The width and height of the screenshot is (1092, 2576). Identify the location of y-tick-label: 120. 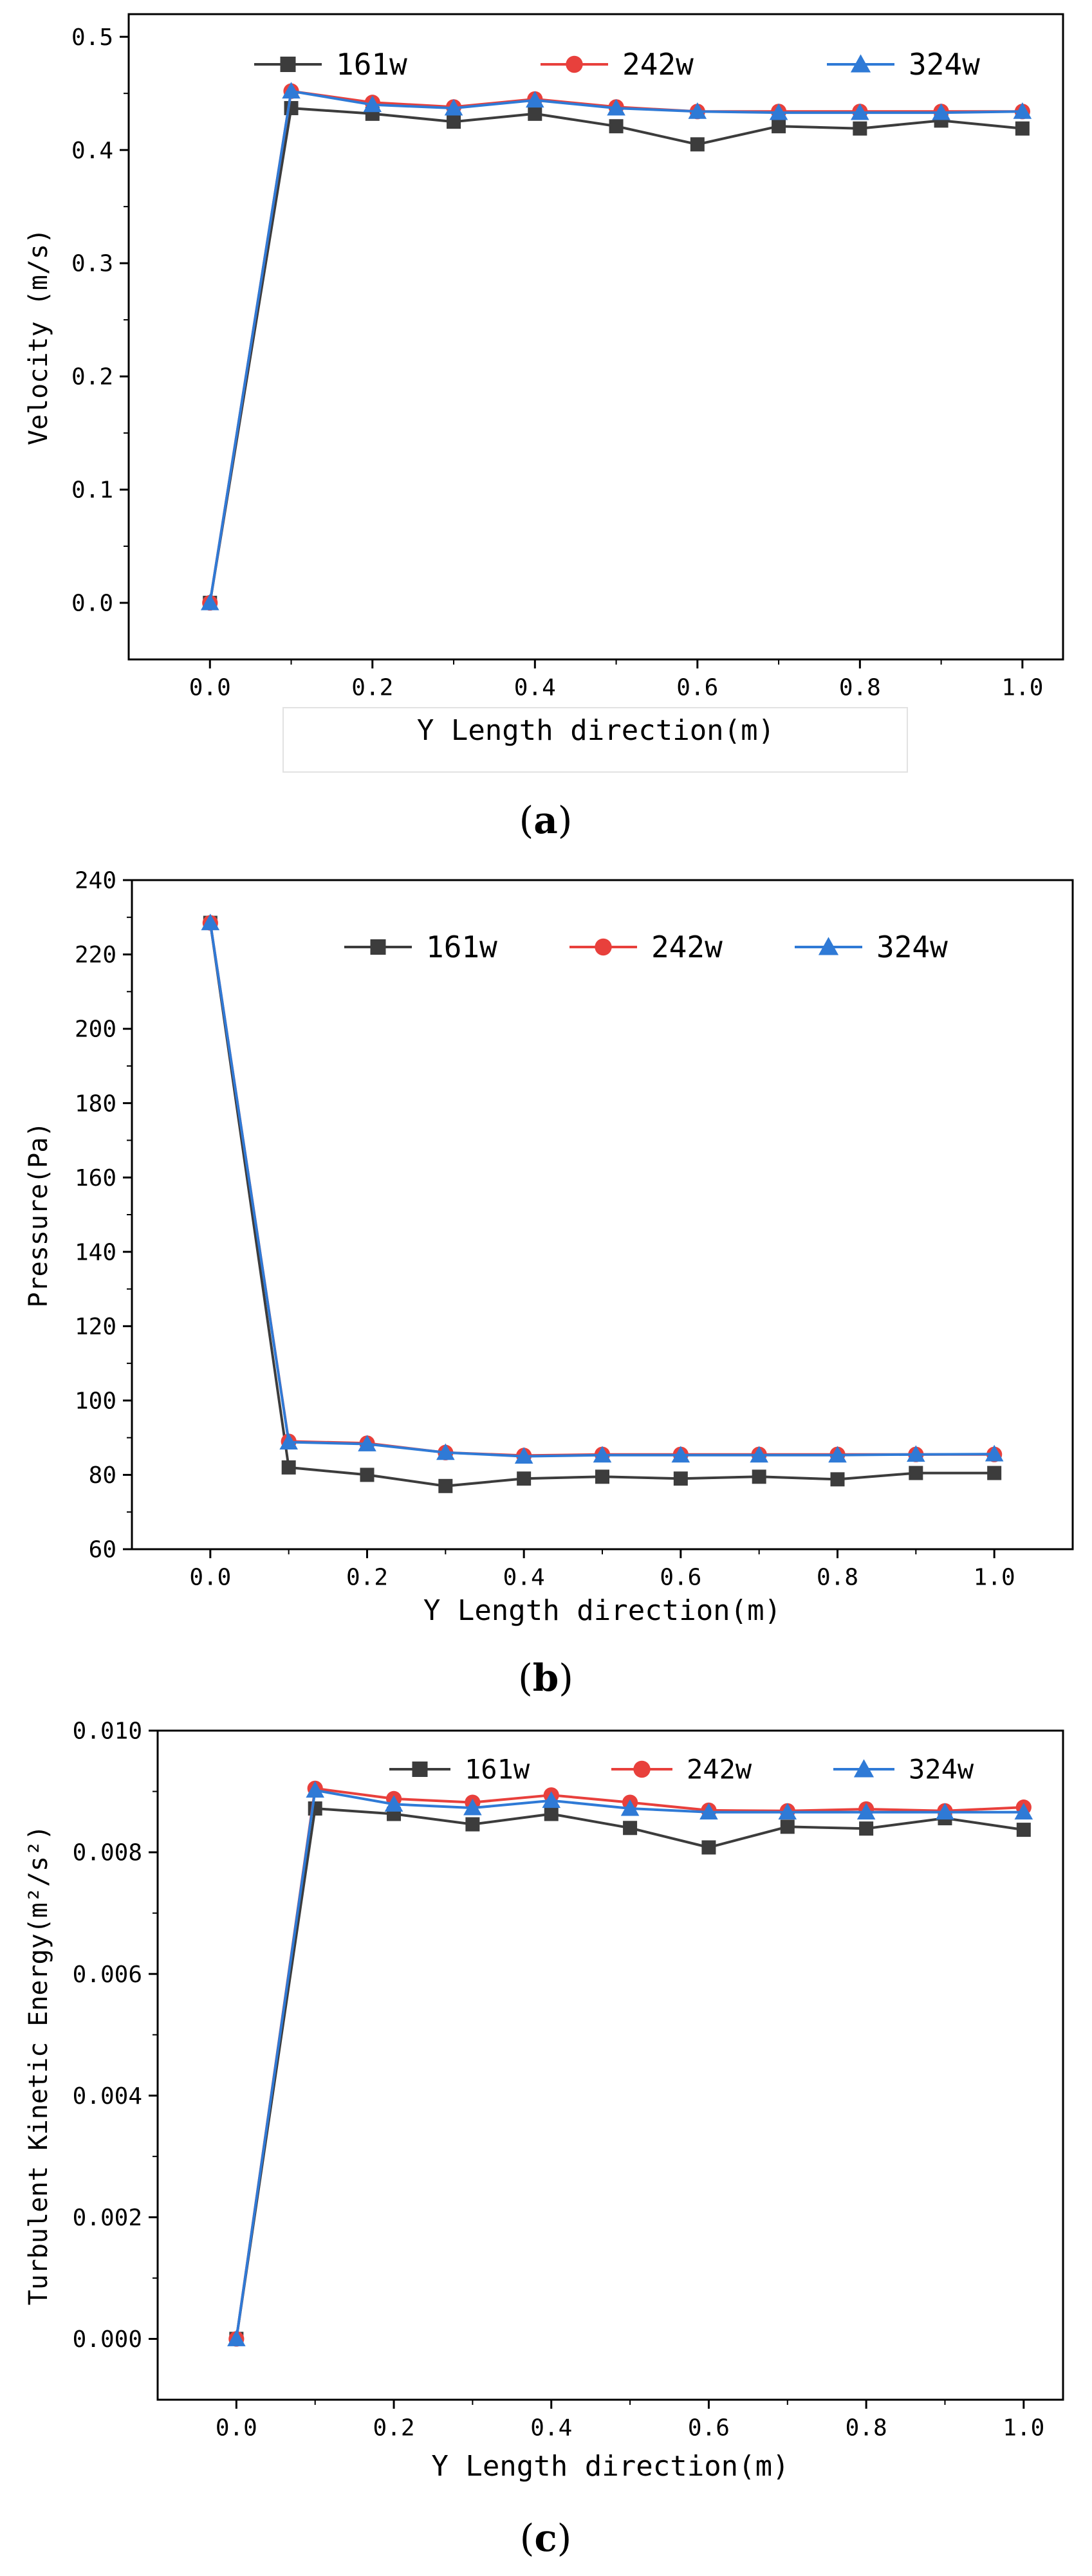
(95, 1327).